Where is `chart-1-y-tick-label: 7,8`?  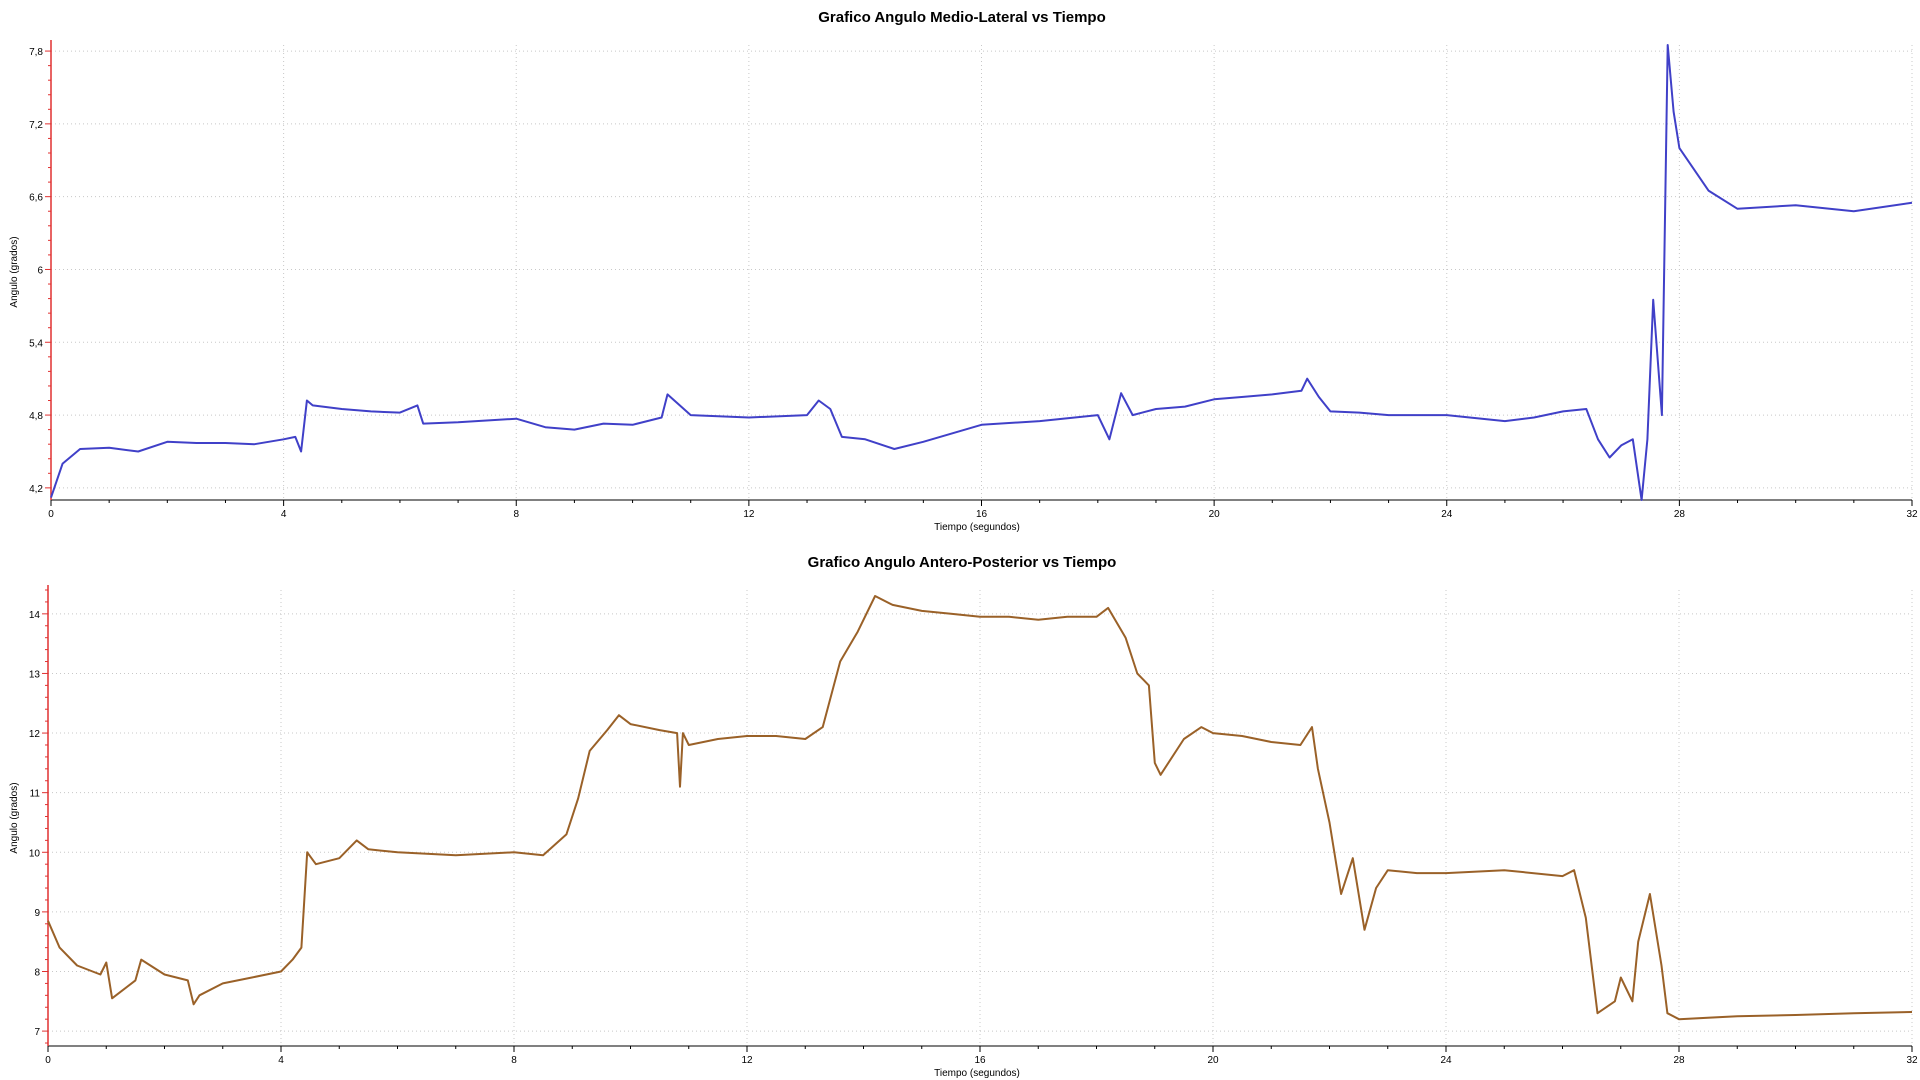
chart-1-y-tick-label: 7,8 is located at coordinates (36, 52).